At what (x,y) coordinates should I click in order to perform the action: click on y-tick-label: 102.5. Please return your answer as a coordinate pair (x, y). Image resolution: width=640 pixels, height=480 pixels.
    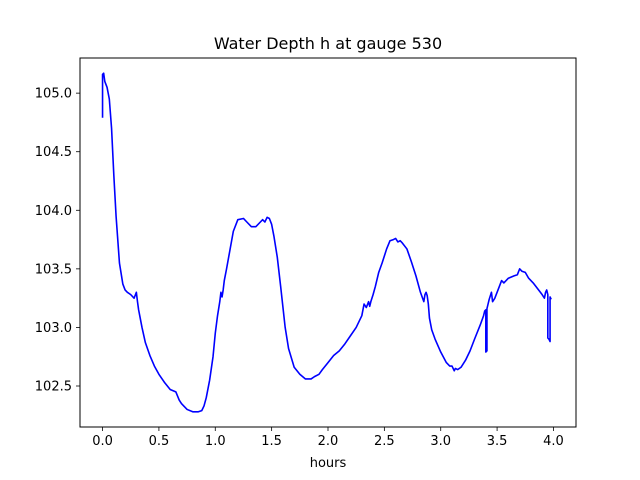
    Looking at the image, I should click on (53, 387).